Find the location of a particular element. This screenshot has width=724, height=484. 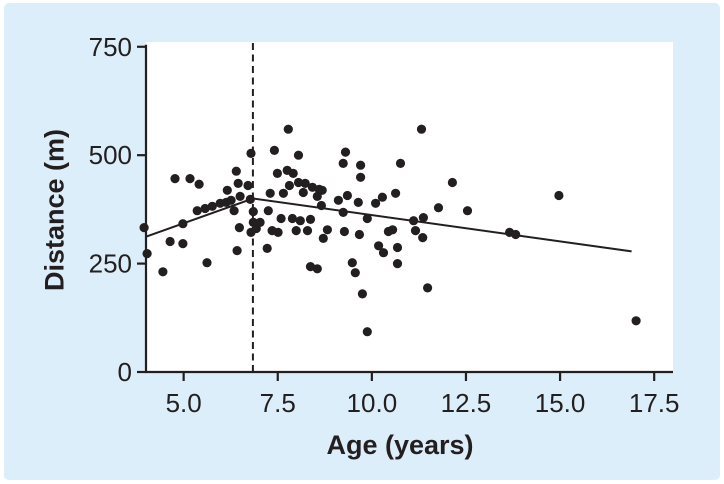

x-tick-label: 15.0 is located at coordinates (560, 403).